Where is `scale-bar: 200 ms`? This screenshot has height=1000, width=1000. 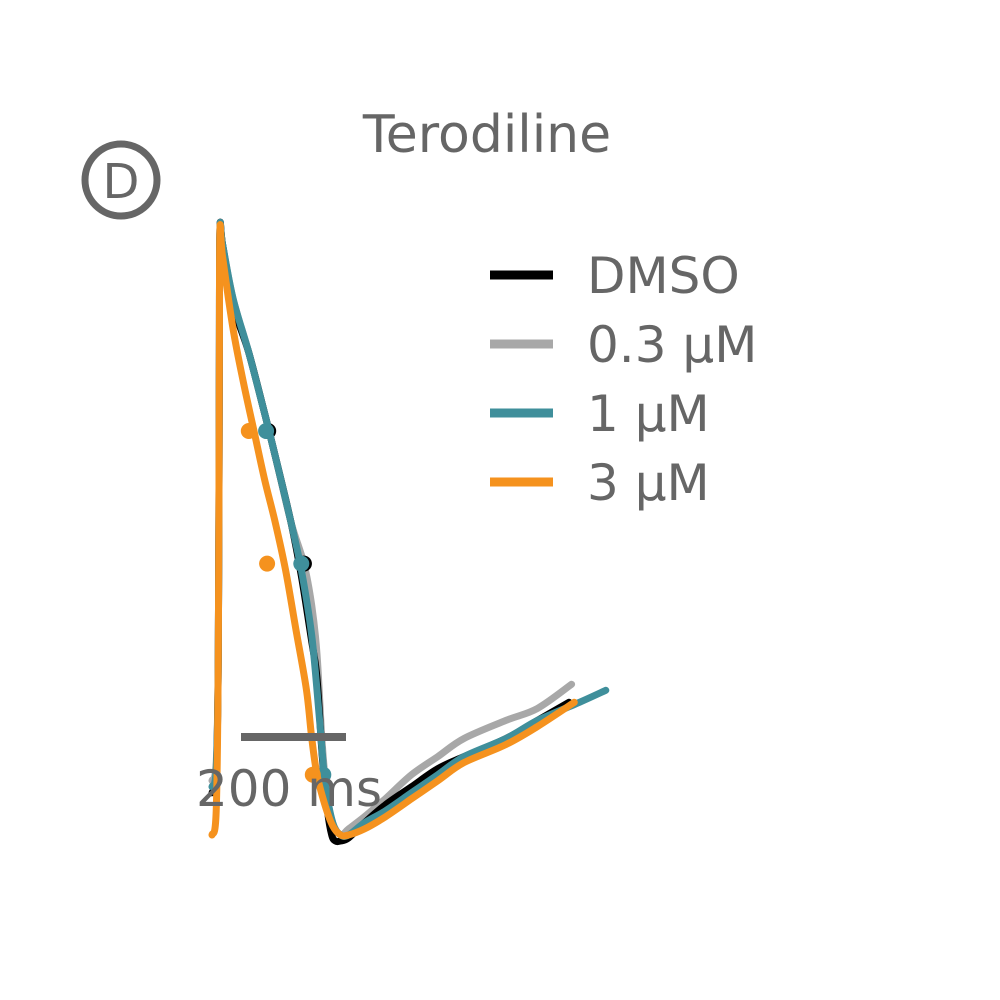 scale-bar: 200 ms is located at coordinates (289, 775).